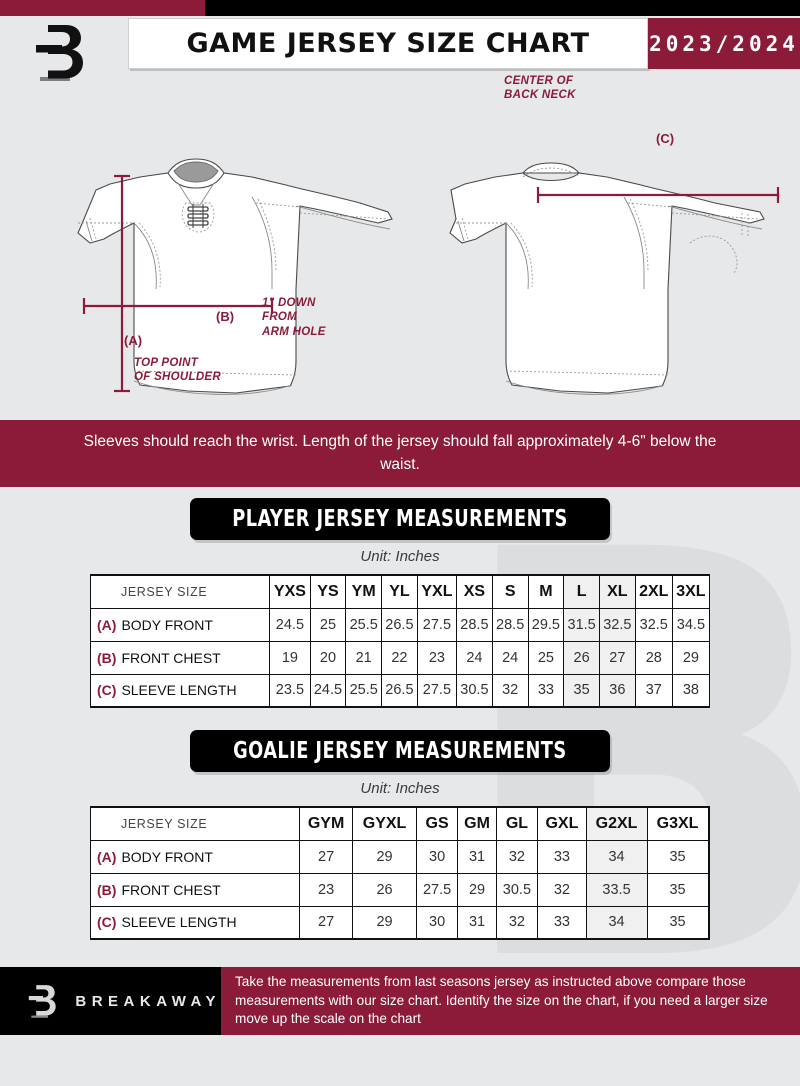  I want to click on dimension-b-line, so click(178, 306).